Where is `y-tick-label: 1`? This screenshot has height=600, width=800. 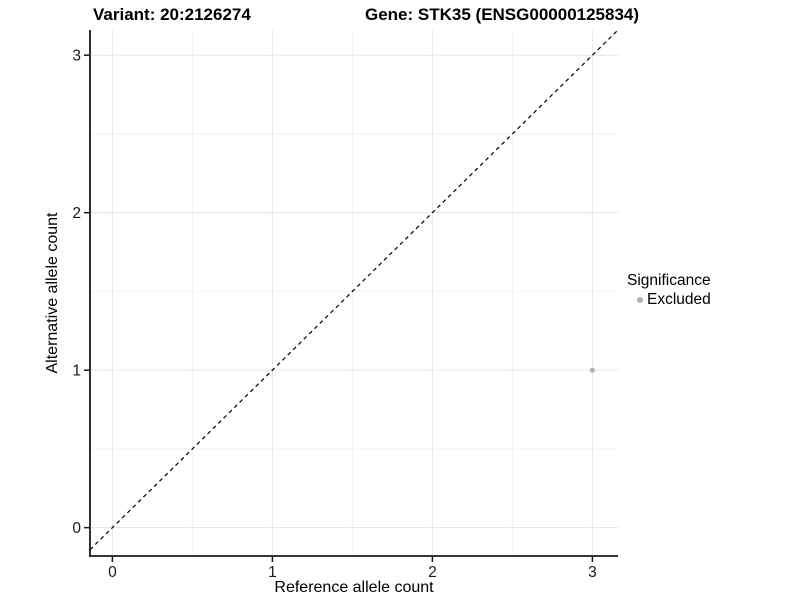 y-tick-label: 1 is located at coordinates (76, 371).